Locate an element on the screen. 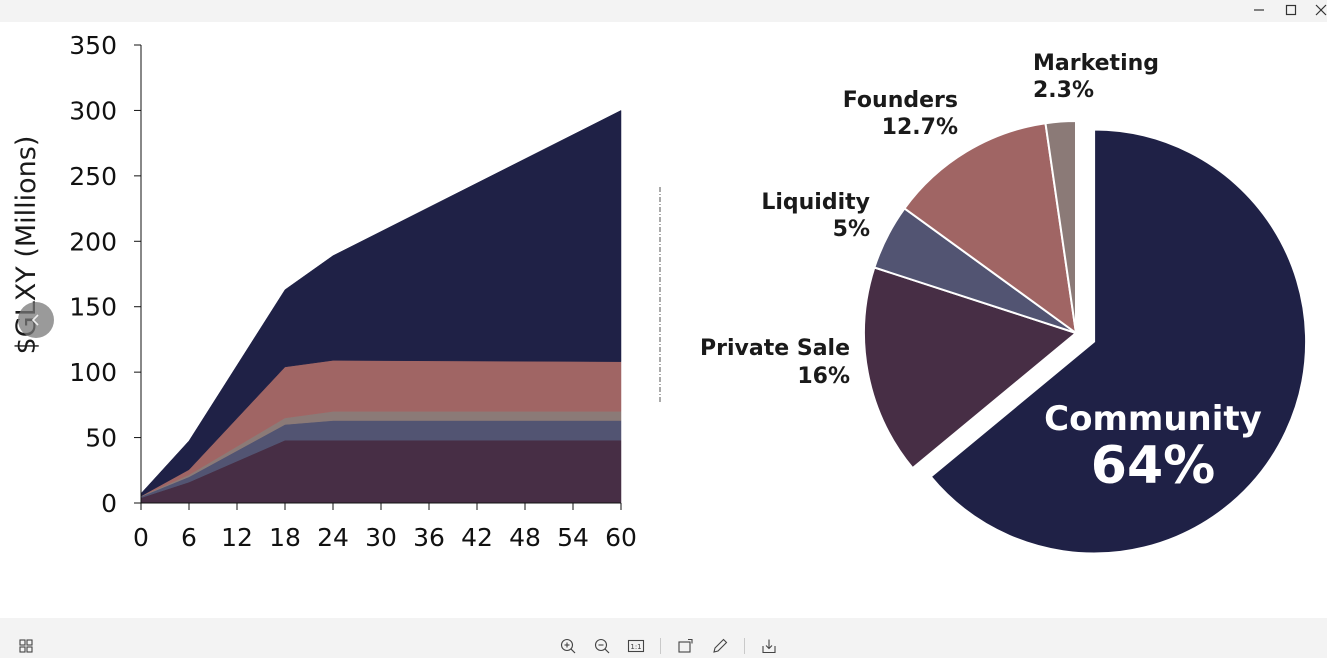 The height and width of the screenshot is (658, 1327). x-tick-label: 30 is located at coordinates (381, 537).